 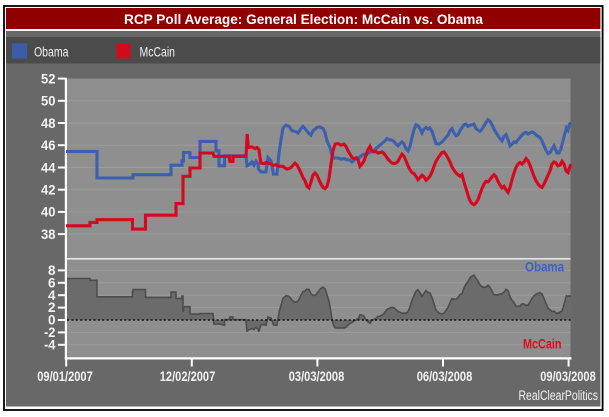 What do you see at coordinates (52, 320) in the screenshot?
I see `svg-text: 0` at bounding box center [52, 320].